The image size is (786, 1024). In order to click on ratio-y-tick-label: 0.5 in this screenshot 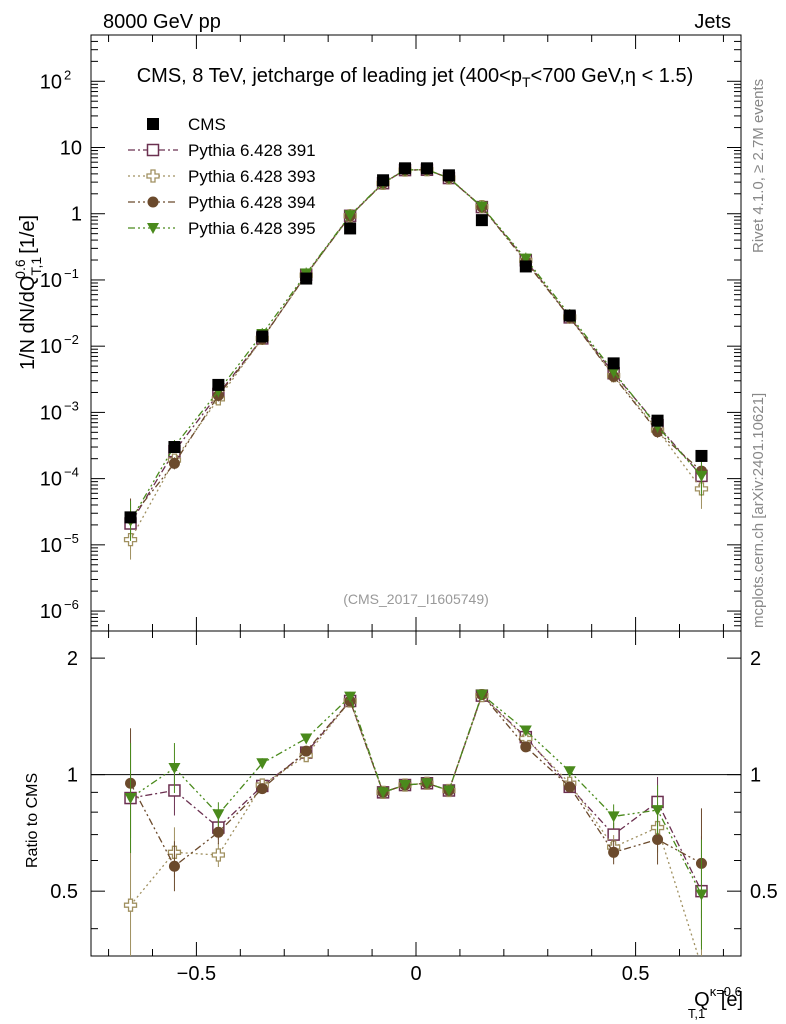, I will do `click(64, 892)`.